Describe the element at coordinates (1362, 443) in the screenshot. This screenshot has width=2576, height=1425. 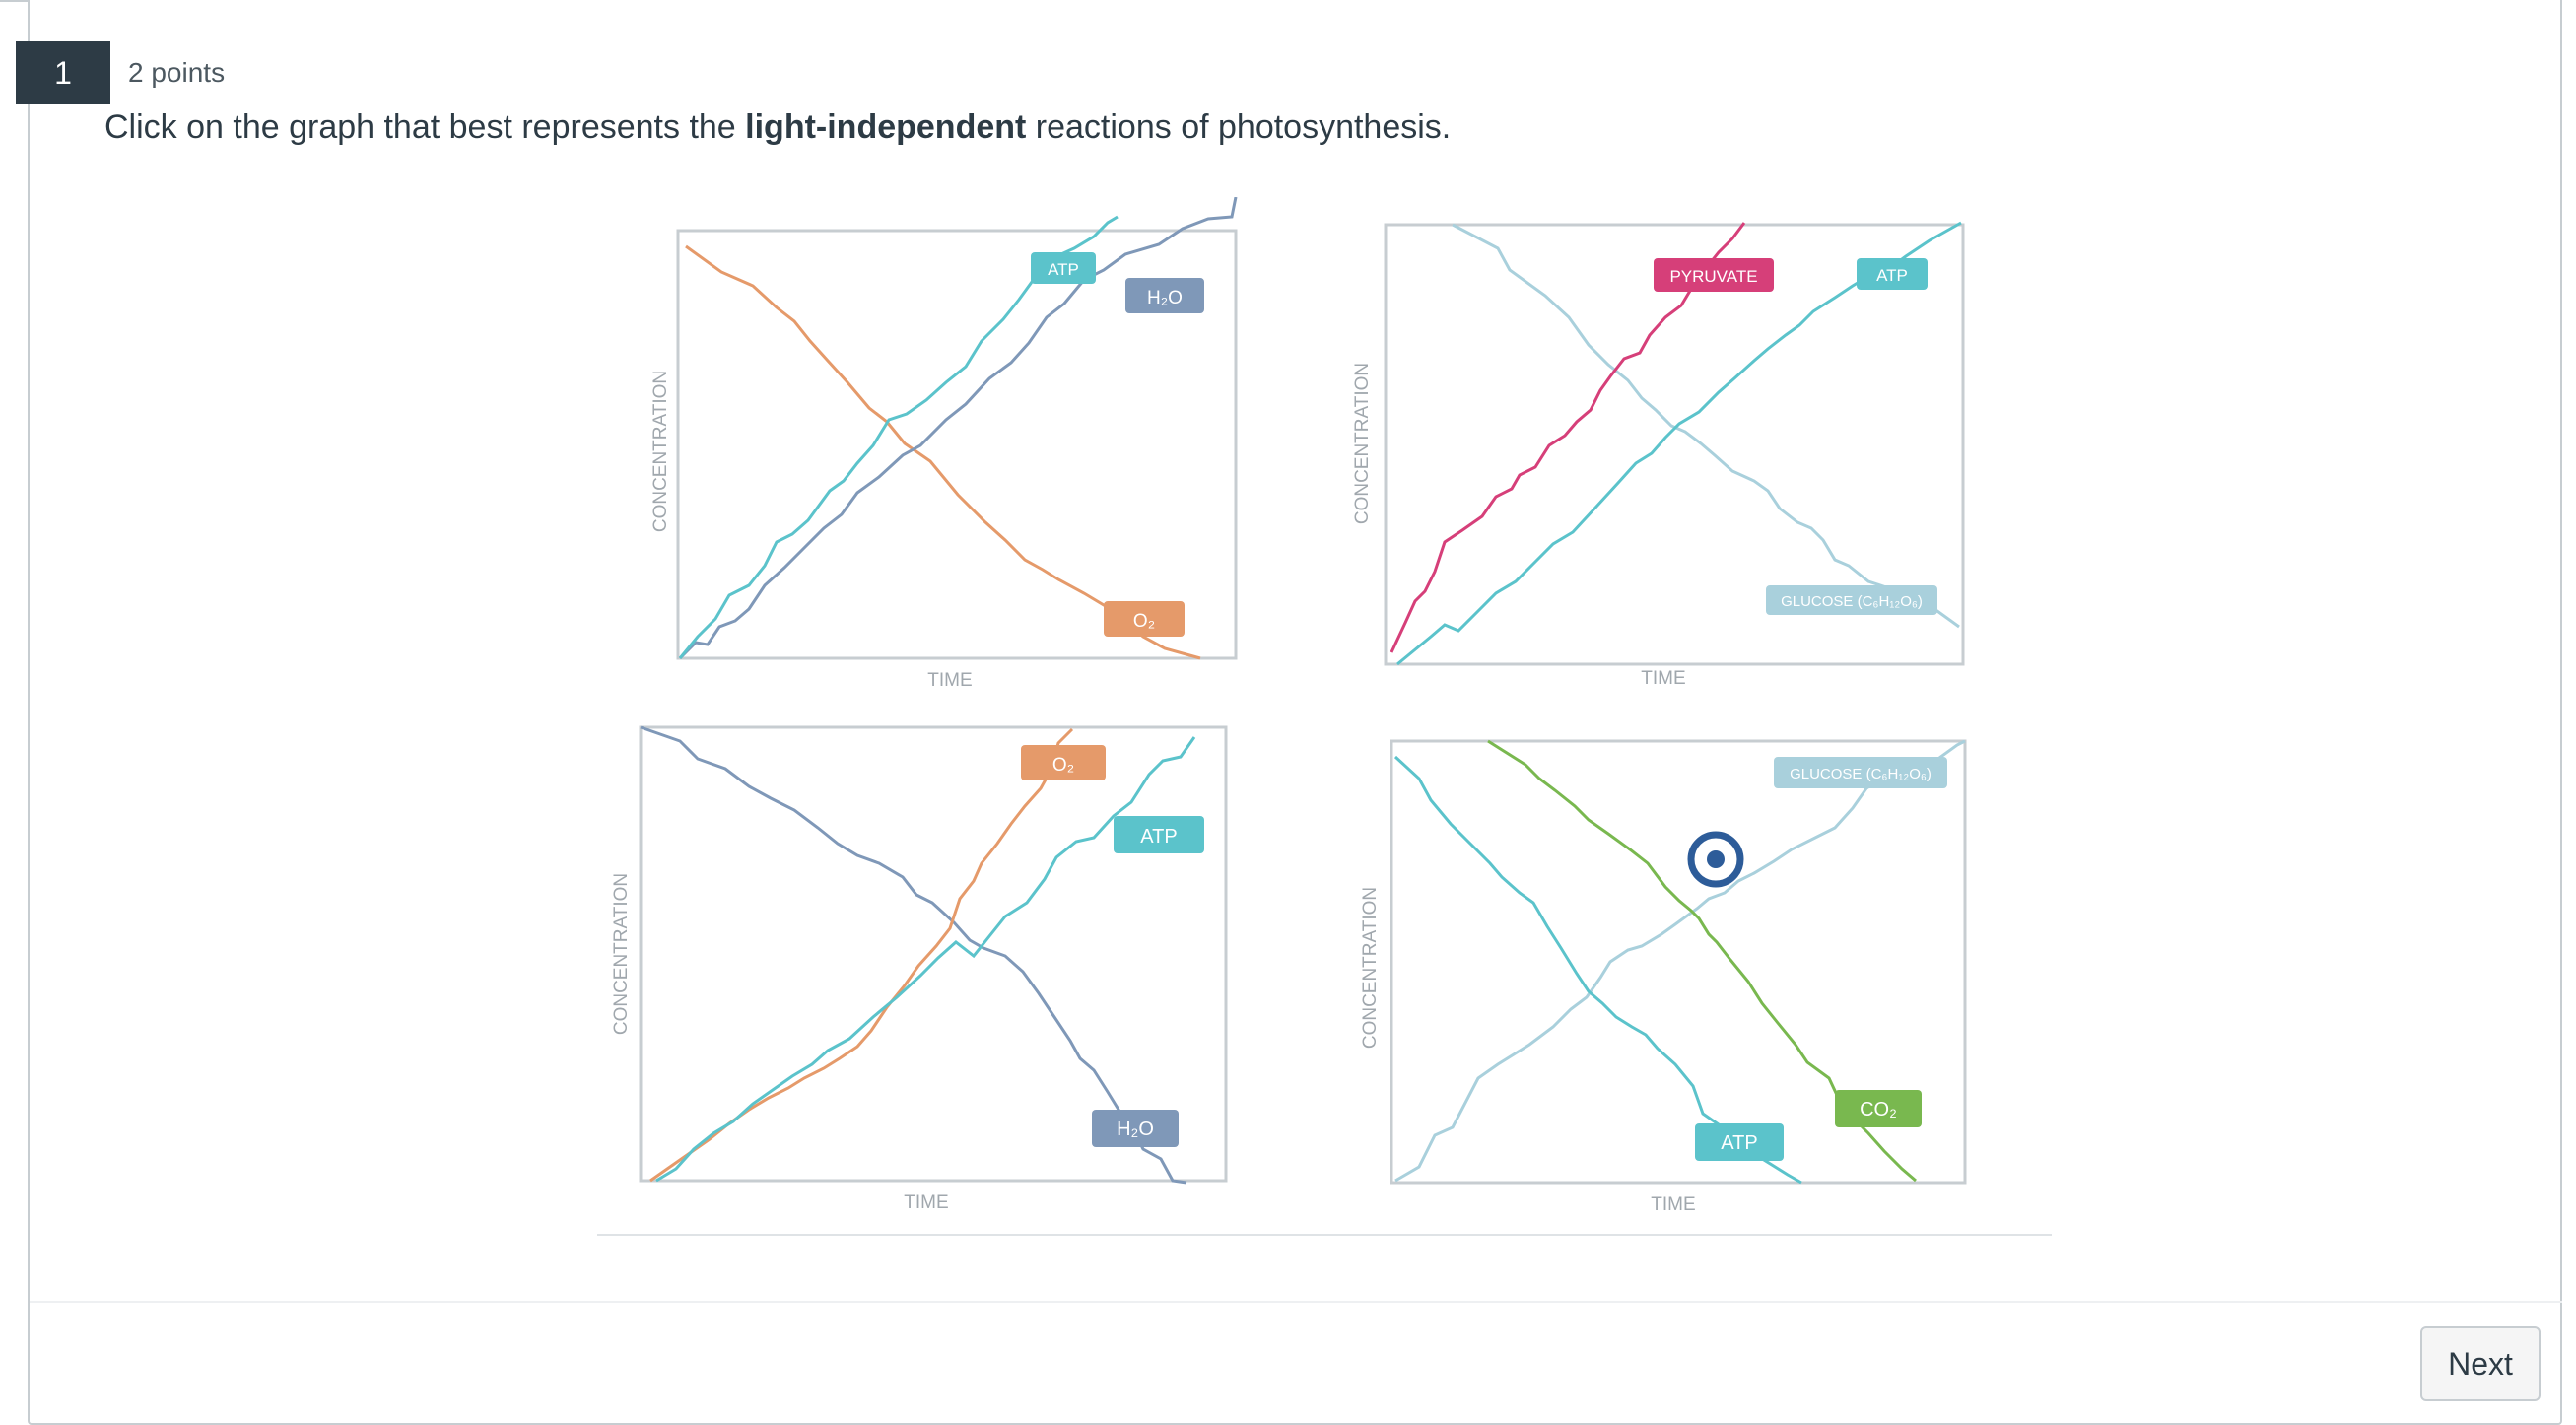
I see `graph-top-right-ylabel: CONCENTRATION` at that location.